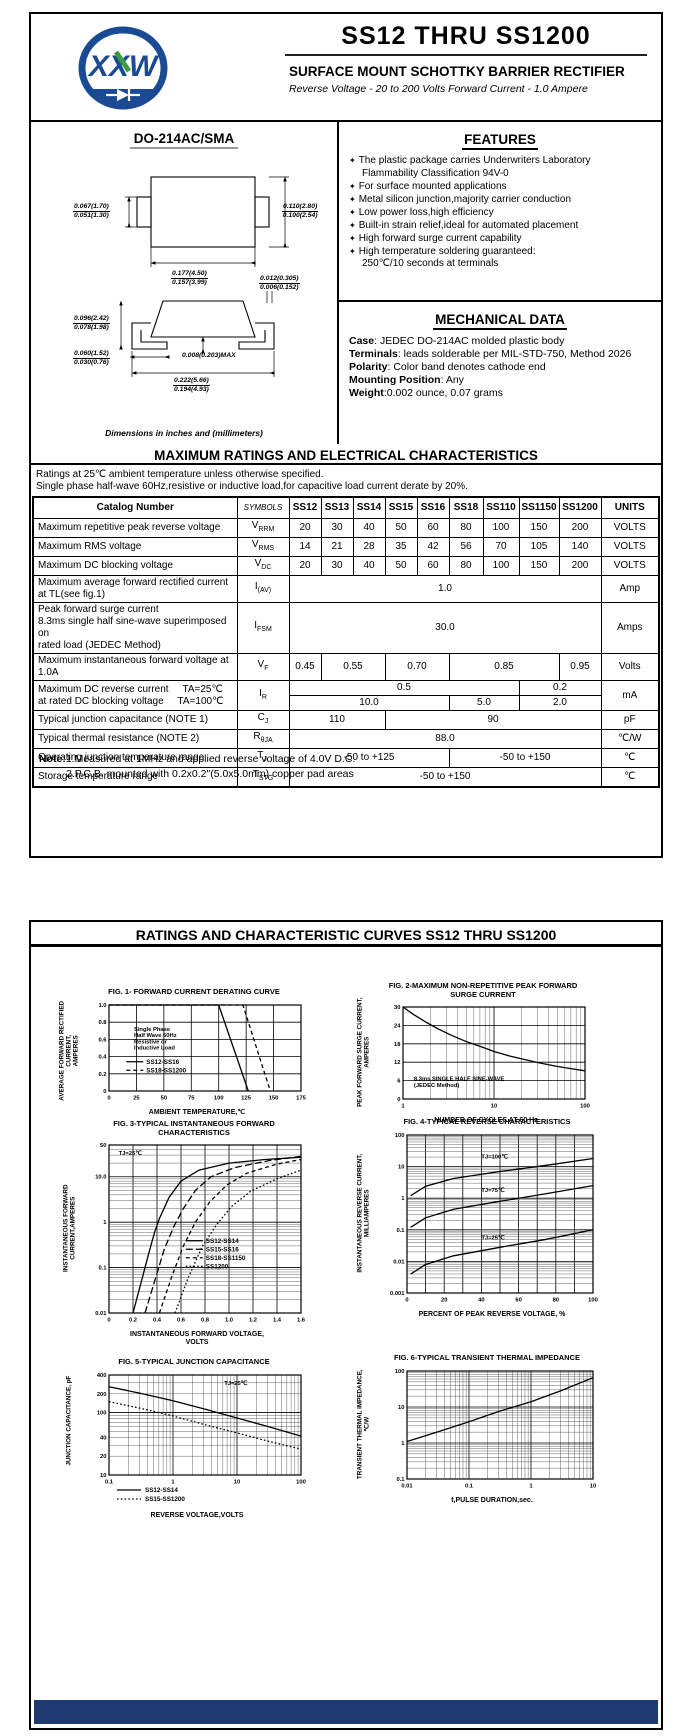 Image resolution: width=694 pixels, height=1736 pixels. Describe the element at coordinates (205, 1425) in the screenshot. I see `series-SS15-SS1200` at that location.